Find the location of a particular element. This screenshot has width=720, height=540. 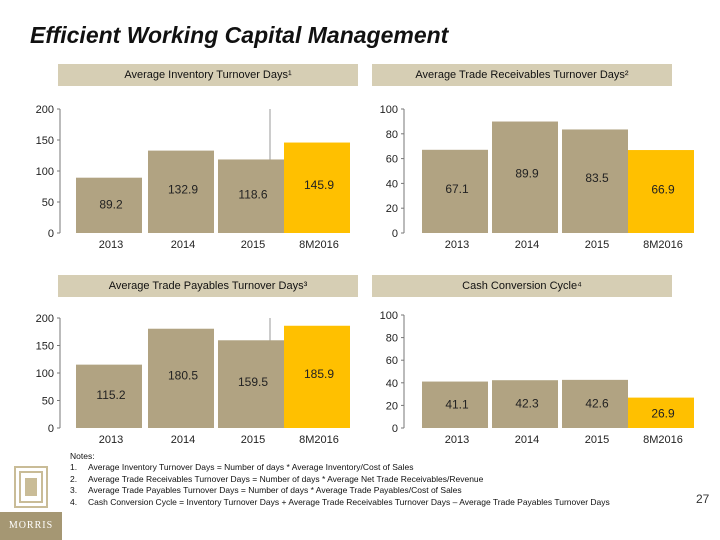

bar-value-label: 41.1 is located at coordinates (457, 404).